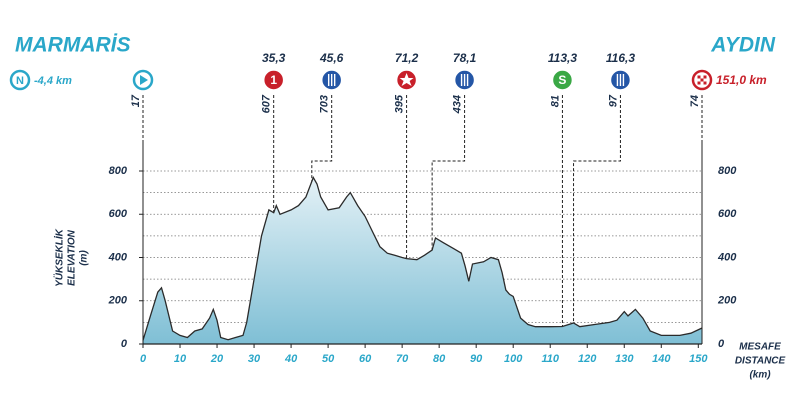 The height and width of the screenshot is (411, 800). I want to click on elevation-label: 97, so click(613, 100).